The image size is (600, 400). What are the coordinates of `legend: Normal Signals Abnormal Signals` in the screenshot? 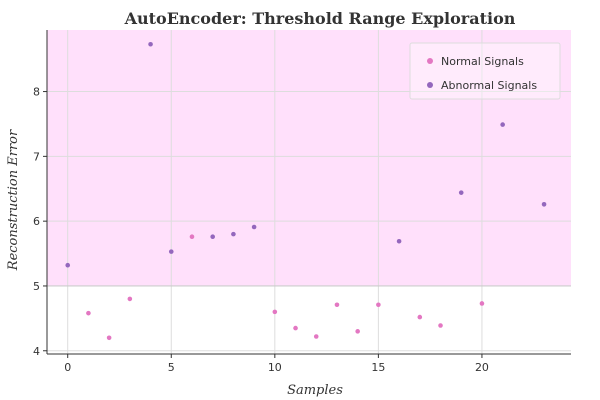 It's located at (485, 71).